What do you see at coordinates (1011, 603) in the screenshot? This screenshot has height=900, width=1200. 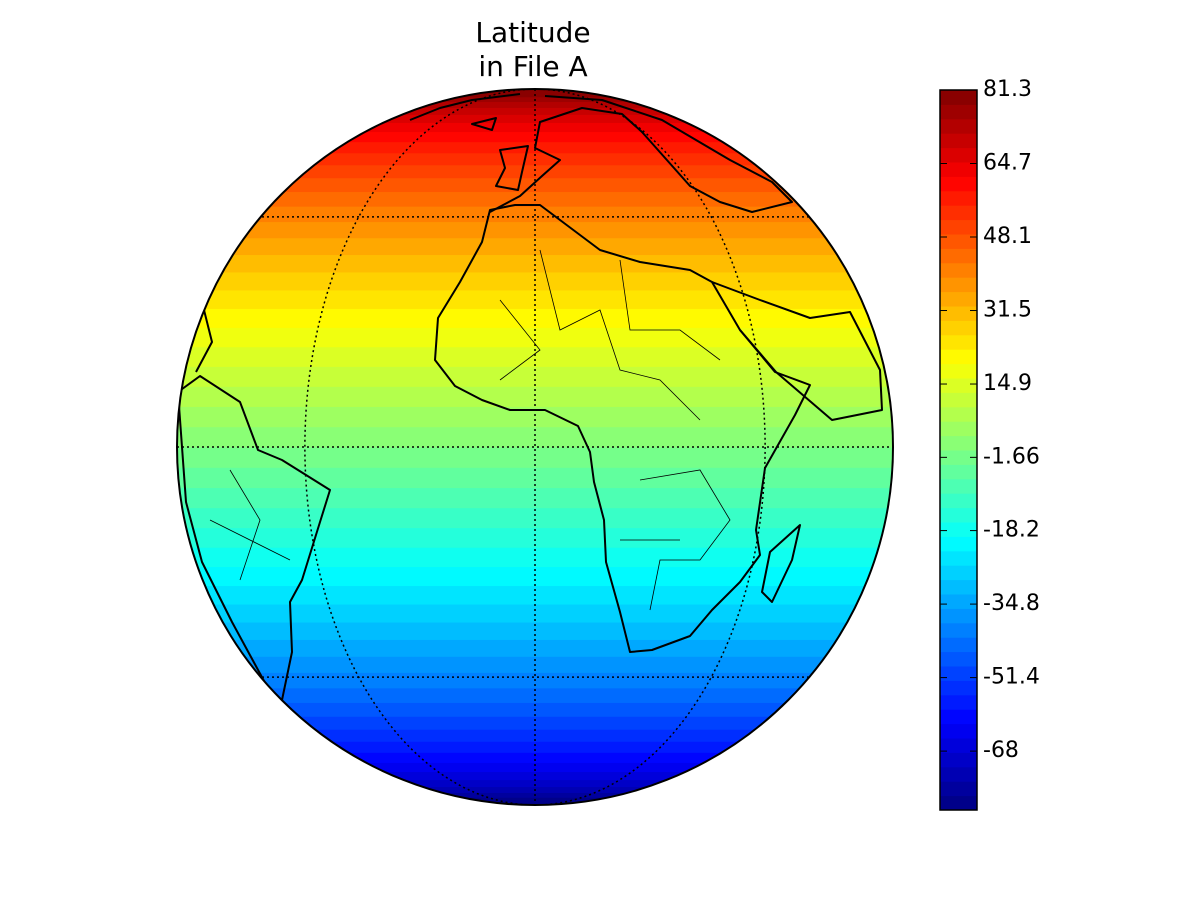 I see `colorbar-tick-label: -34.8` at bounding box center [1011, 603].